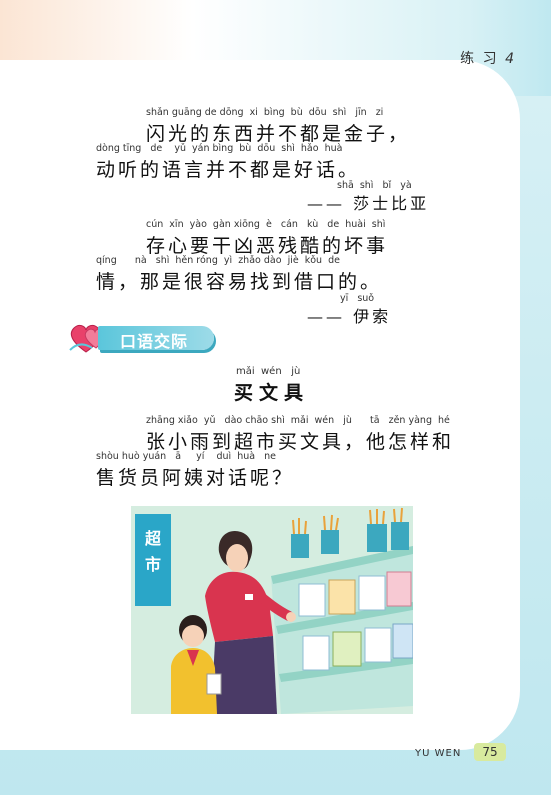 This screenshot has height=795, width=551. I want to click on boy-figure, so click(196, 664).